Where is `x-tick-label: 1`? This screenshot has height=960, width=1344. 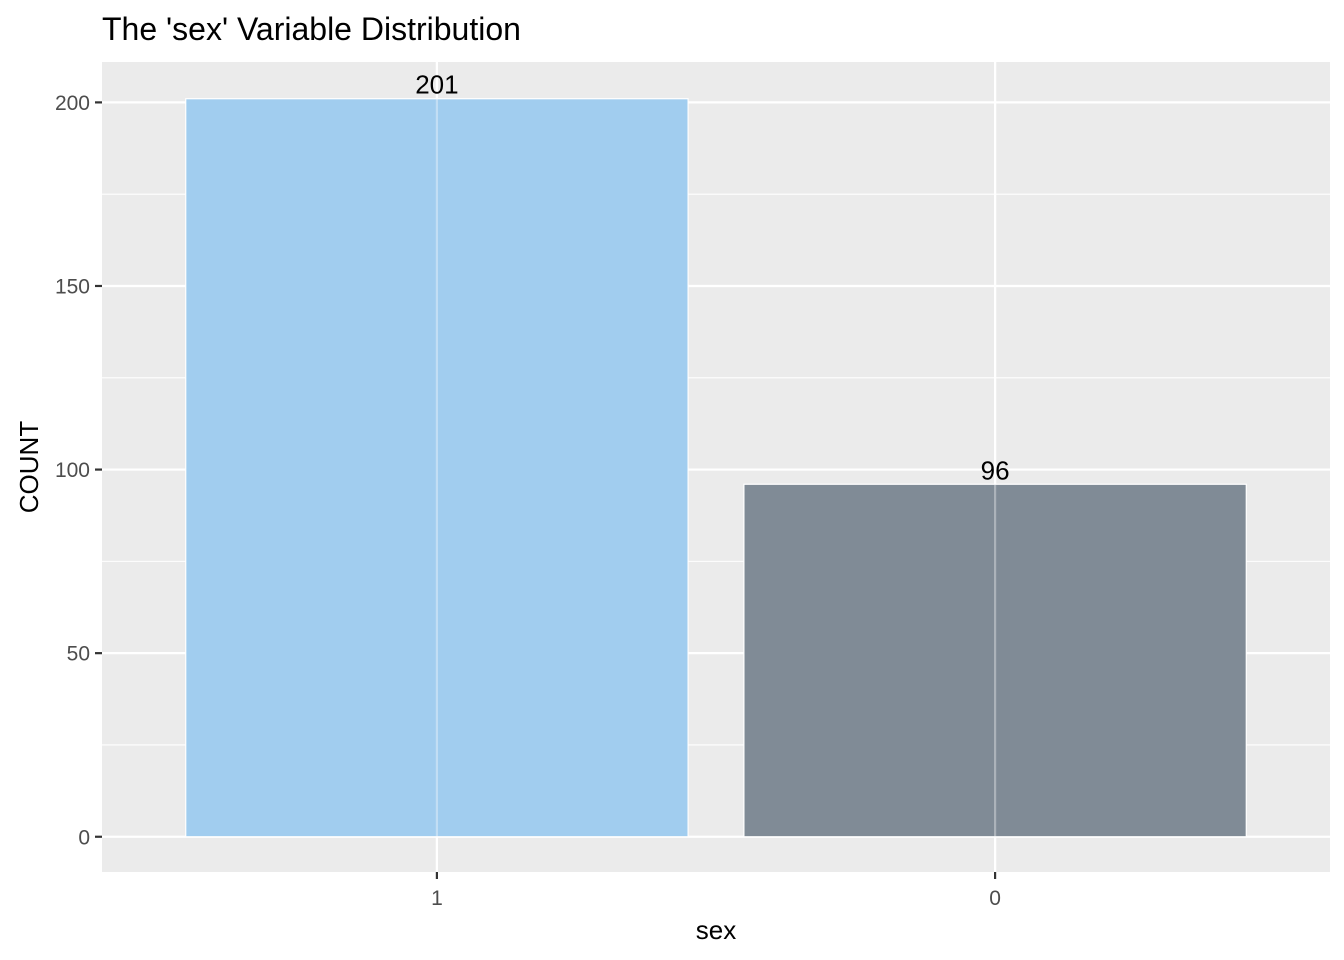 x-tick-label: 1 is located at coordinates (437, 898).